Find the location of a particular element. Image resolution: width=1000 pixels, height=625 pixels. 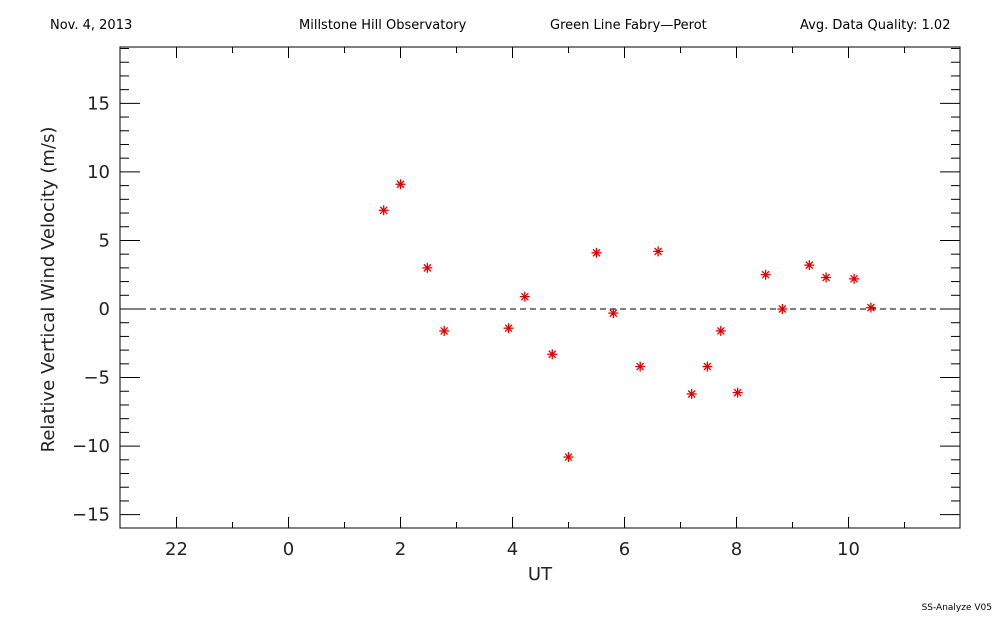

x-tick-label: 8 is located at coordinates (736, 549).